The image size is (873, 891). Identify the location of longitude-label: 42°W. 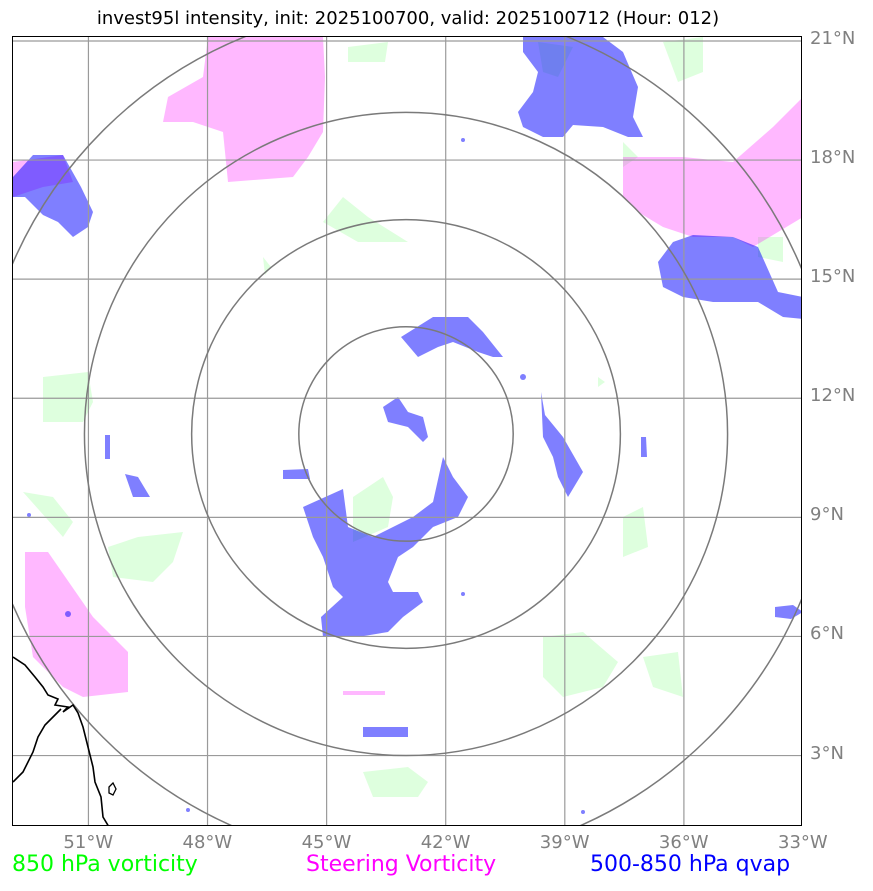
(445, 842).